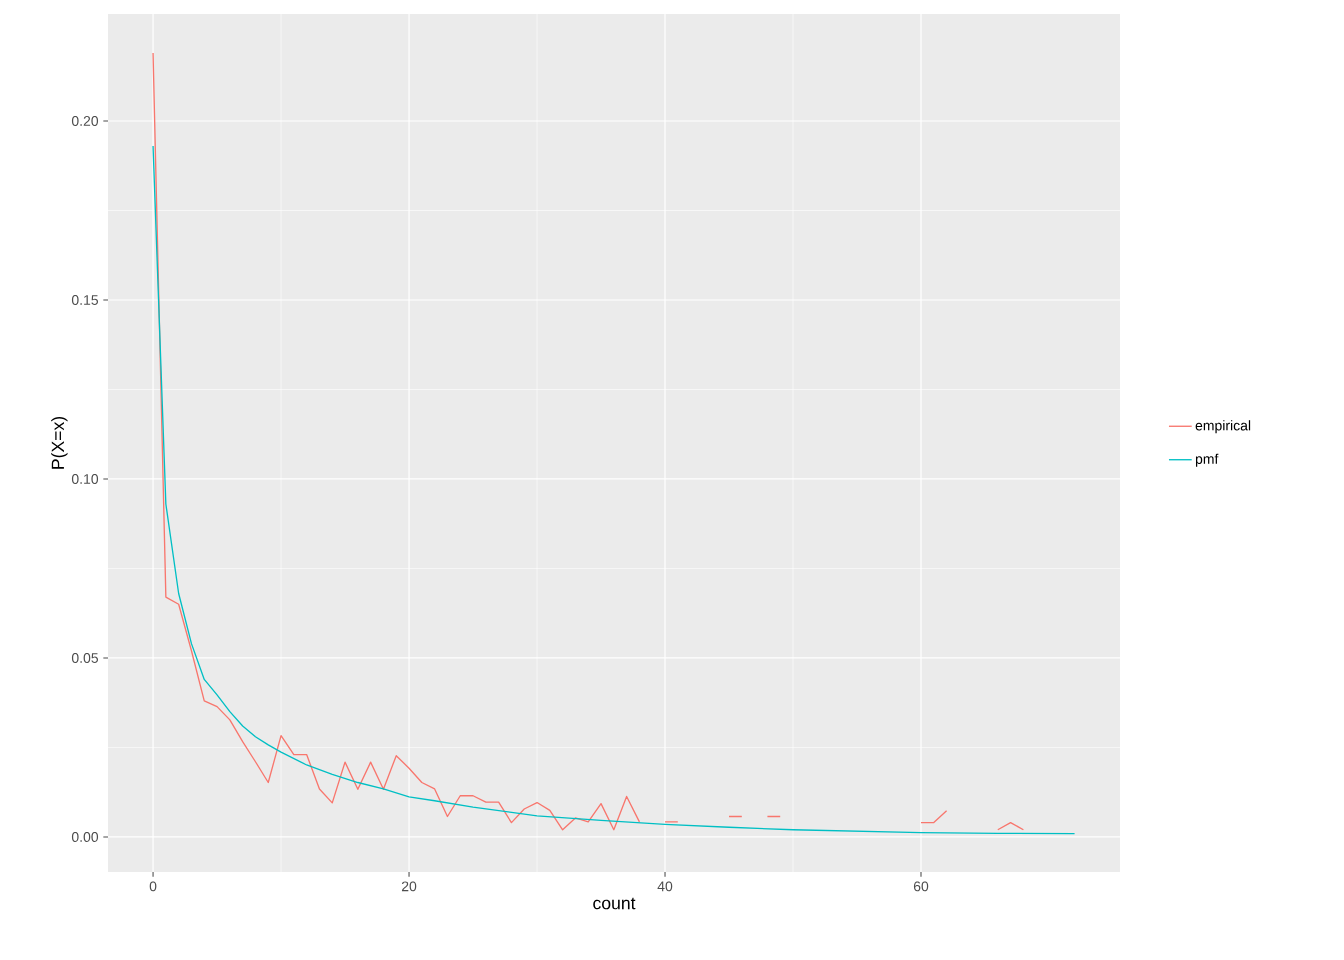  What do you see at coordinates (59, 442) in the screenshot?
I see `y-axis-title: P(X=x)` at bounding box center [59, 442].